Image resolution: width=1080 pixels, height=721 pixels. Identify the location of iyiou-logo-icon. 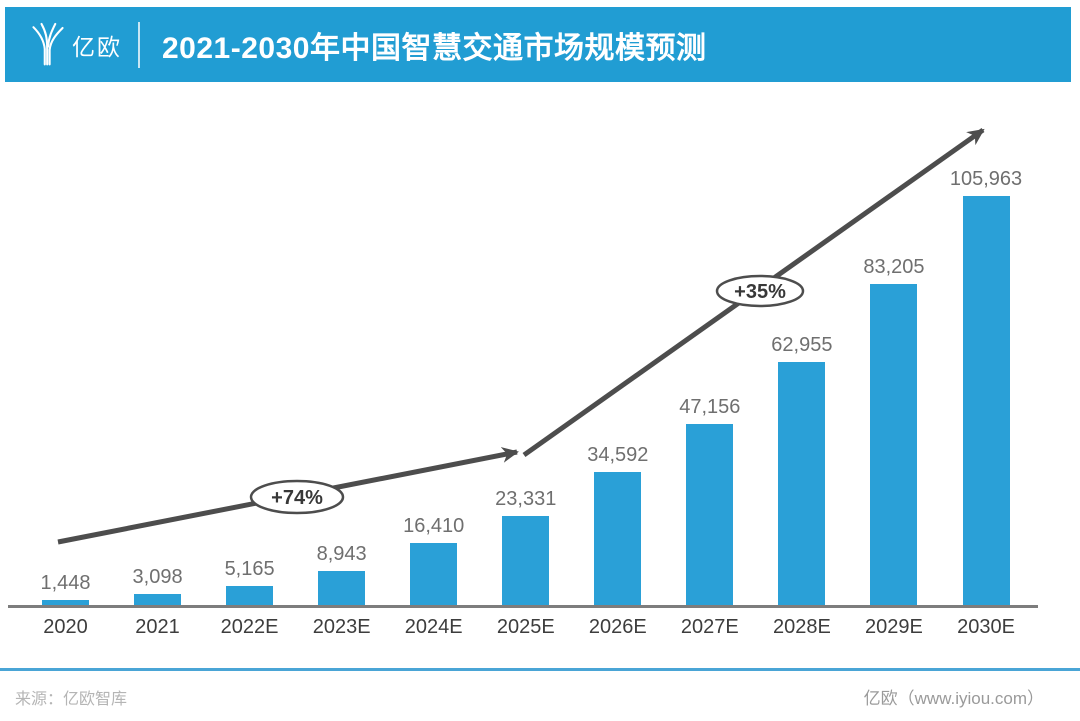
(48, 43).